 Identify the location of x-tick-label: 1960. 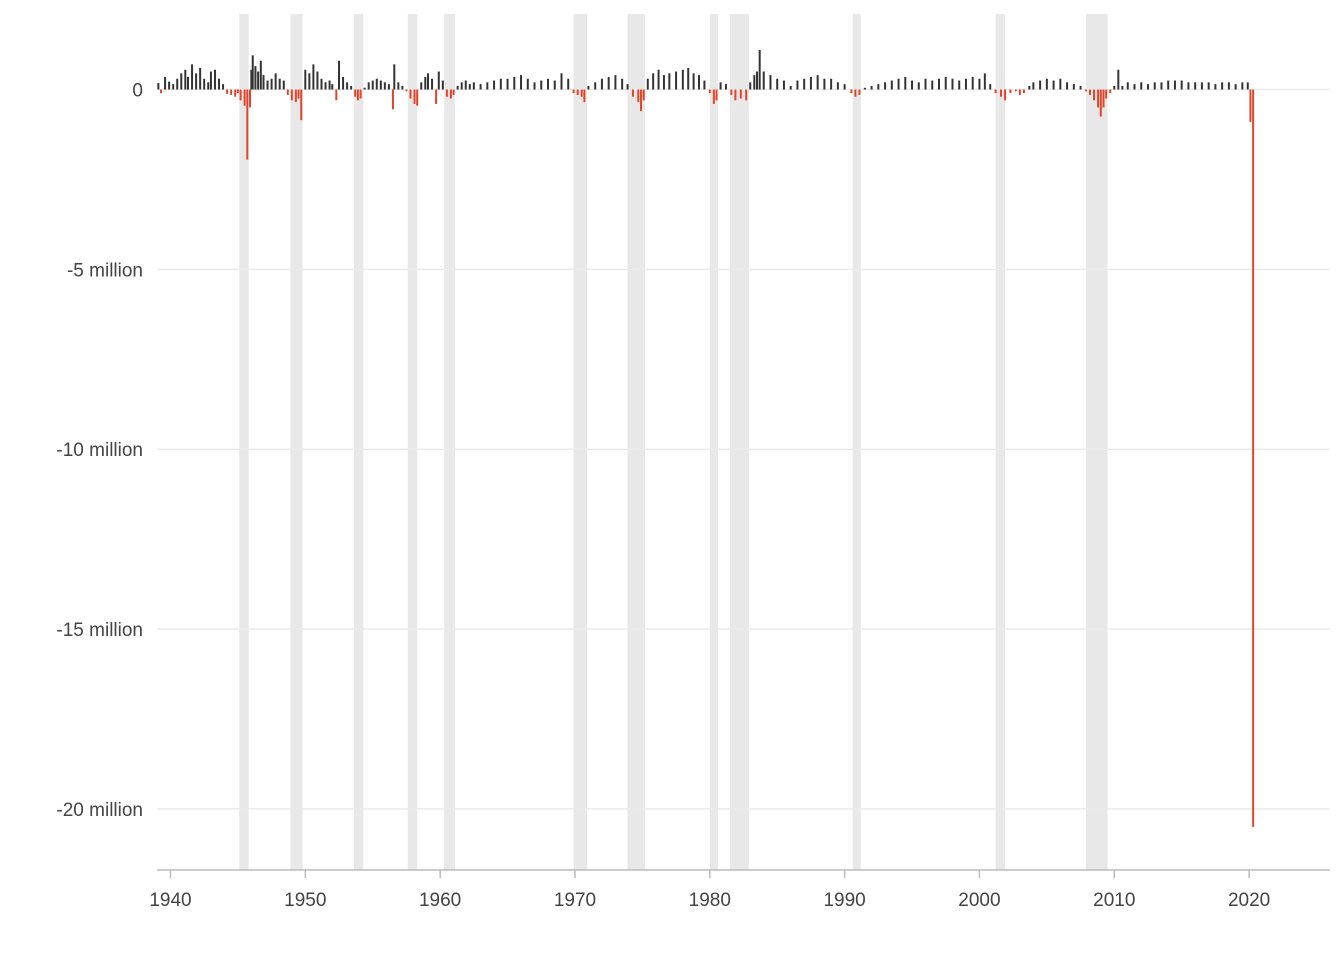
(440, 900).